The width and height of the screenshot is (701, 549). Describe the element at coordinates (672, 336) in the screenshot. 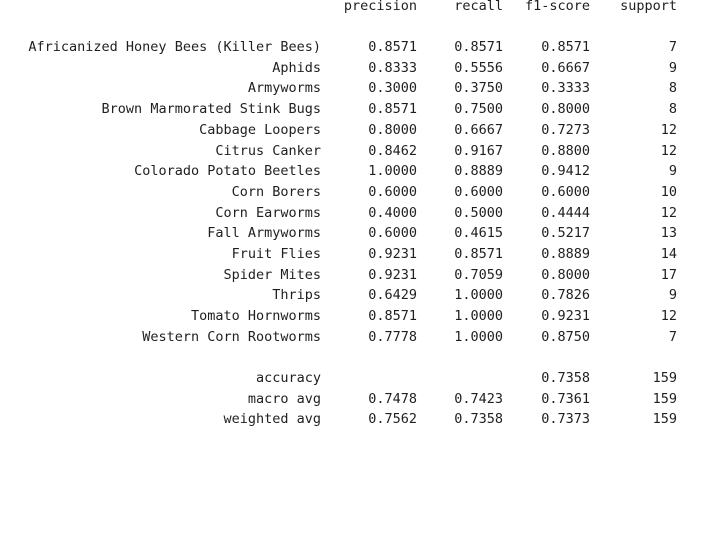

I see `support-value: 7` at that location.